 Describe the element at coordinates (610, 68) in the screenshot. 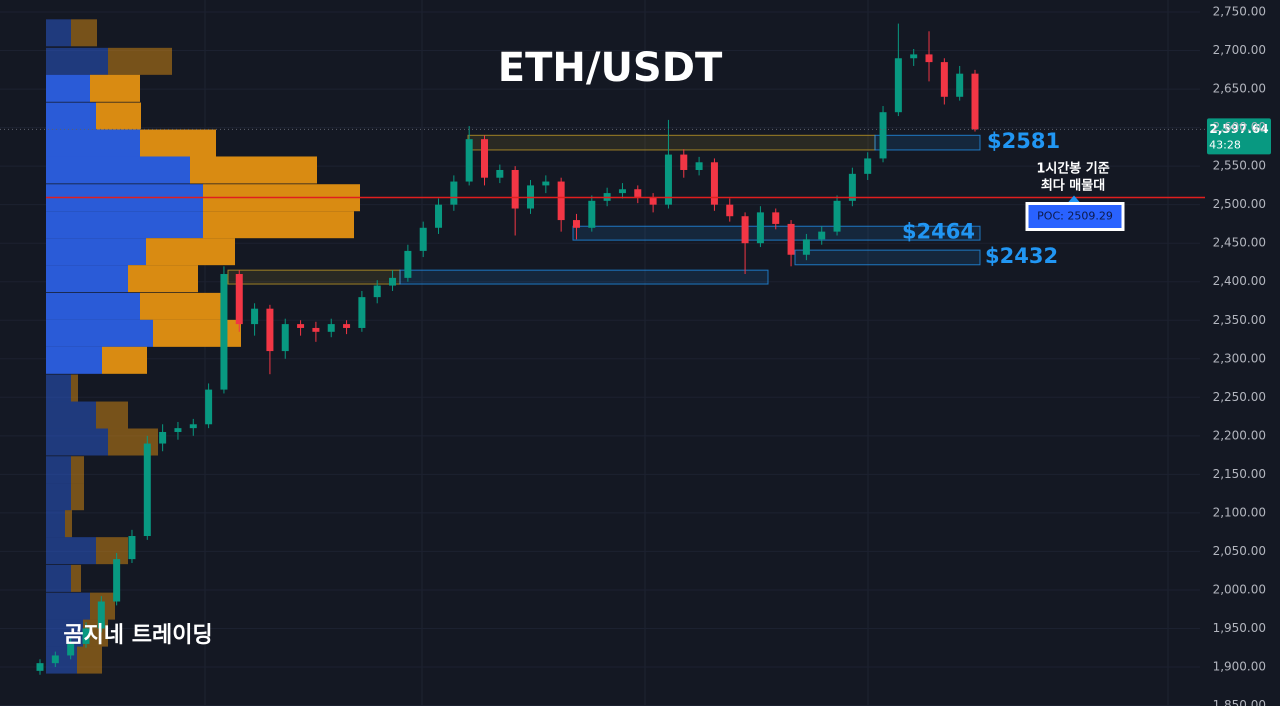

I see `chart-title: ETH/USDT` at that location.